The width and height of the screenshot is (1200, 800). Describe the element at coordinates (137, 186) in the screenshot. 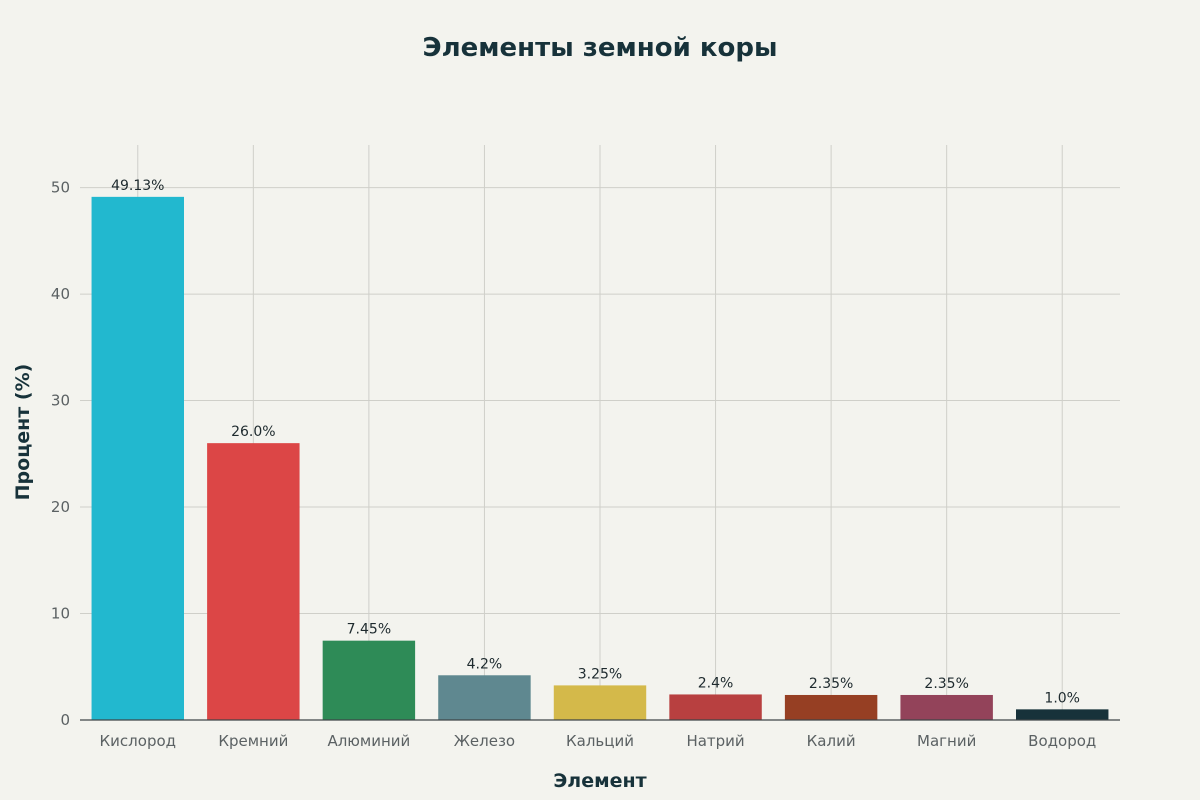

I see `data-label: 49.13%` at that location.